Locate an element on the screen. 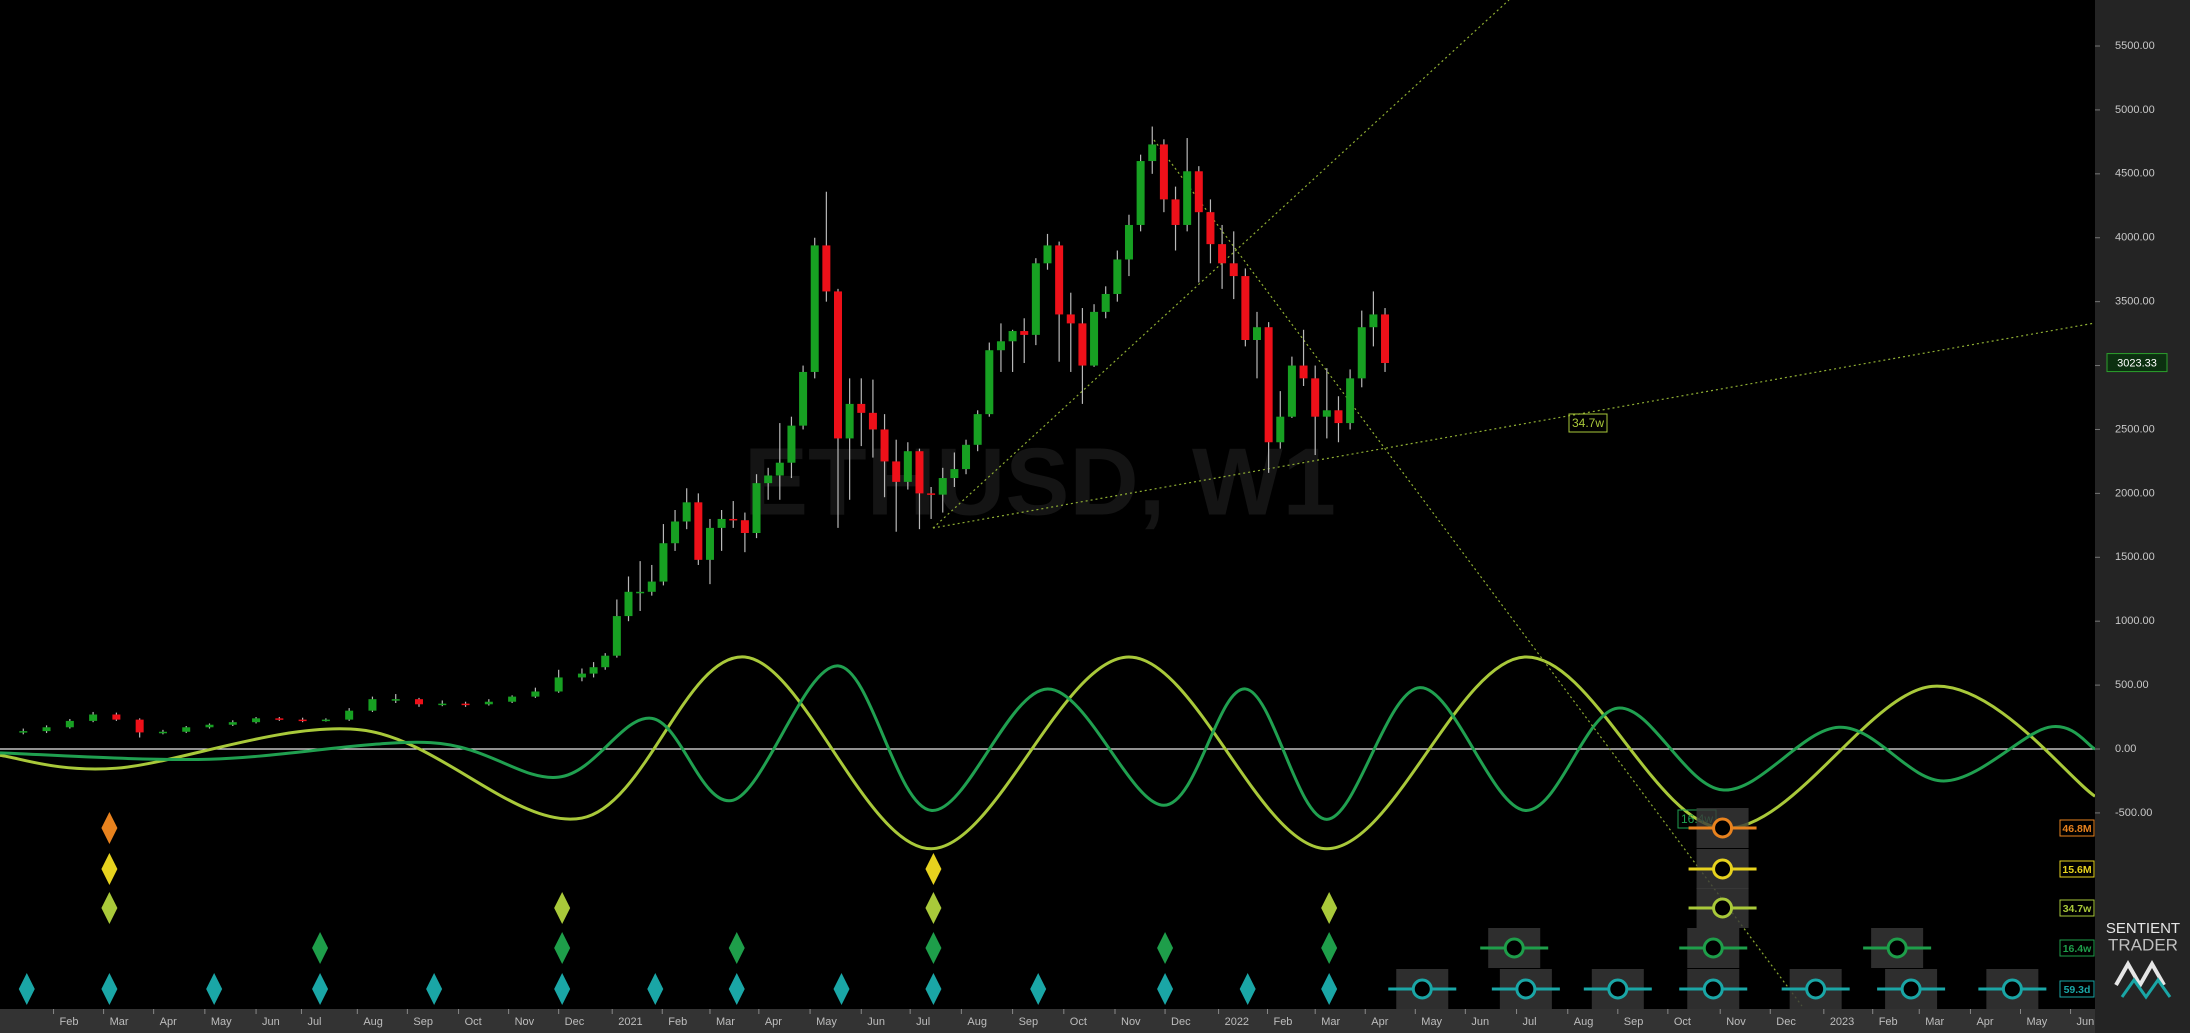 This screenshot has width=2190, height=1033. cycle-label: 16.4w is located at coordinates (2077, 949).